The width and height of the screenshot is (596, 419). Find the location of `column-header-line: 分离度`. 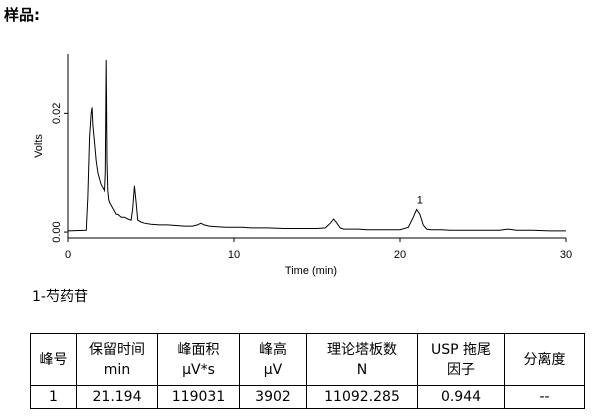

column-header-line: 分离度 is located at coordinates (544, 359).